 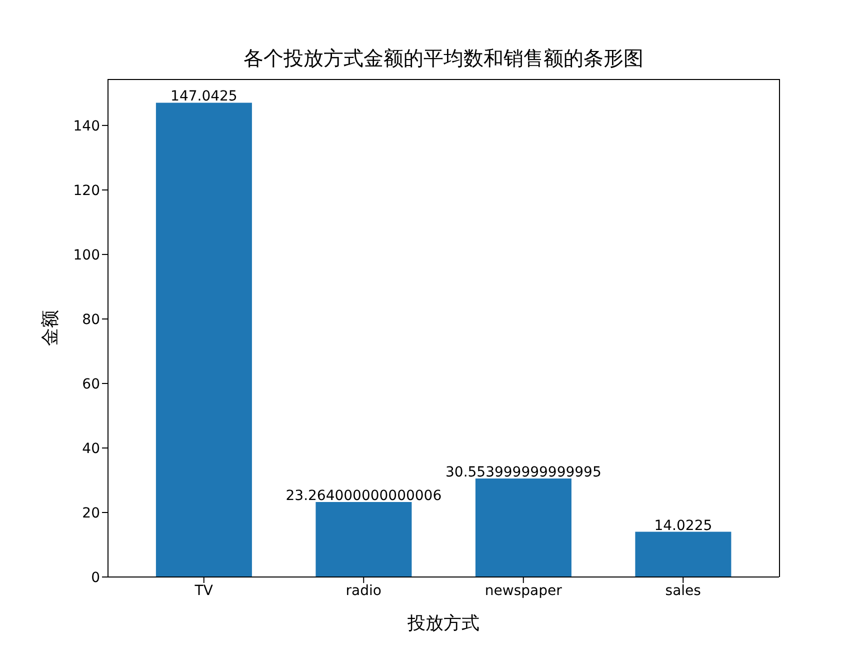 What do you see at coordinates (204, 96) in the screenshot?
I see `data-label: 147.0425` at bounding box center [204, 96].